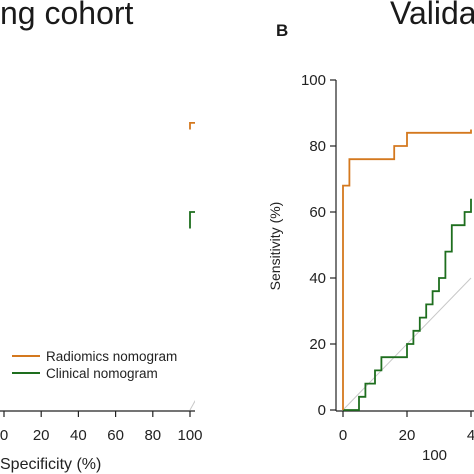 The width and height of the screenshot is (474, 474). I want to click on right-y-ticks: 0 20 40 60 80 100, so click(318, 245).